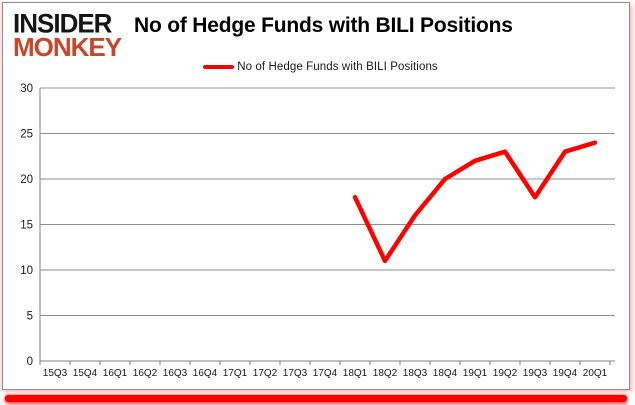 Image resolution: width=635 pixels, height=405 pixels. What do you see at coordinates (62, 23) in the screenshot?
I see `logo-text-insider: INSIDER` at bounding box center [62, 23].